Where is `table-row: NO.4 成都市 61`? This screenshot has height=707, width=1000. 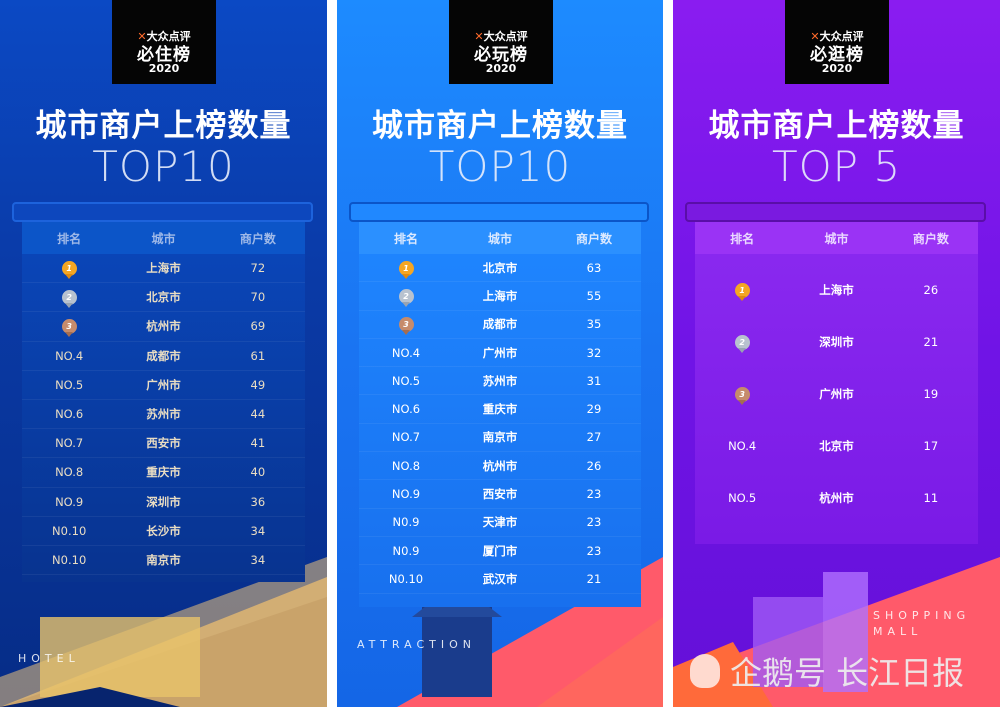
table-row: NO.4 成都市 61 is located at coordinates (163, 356).